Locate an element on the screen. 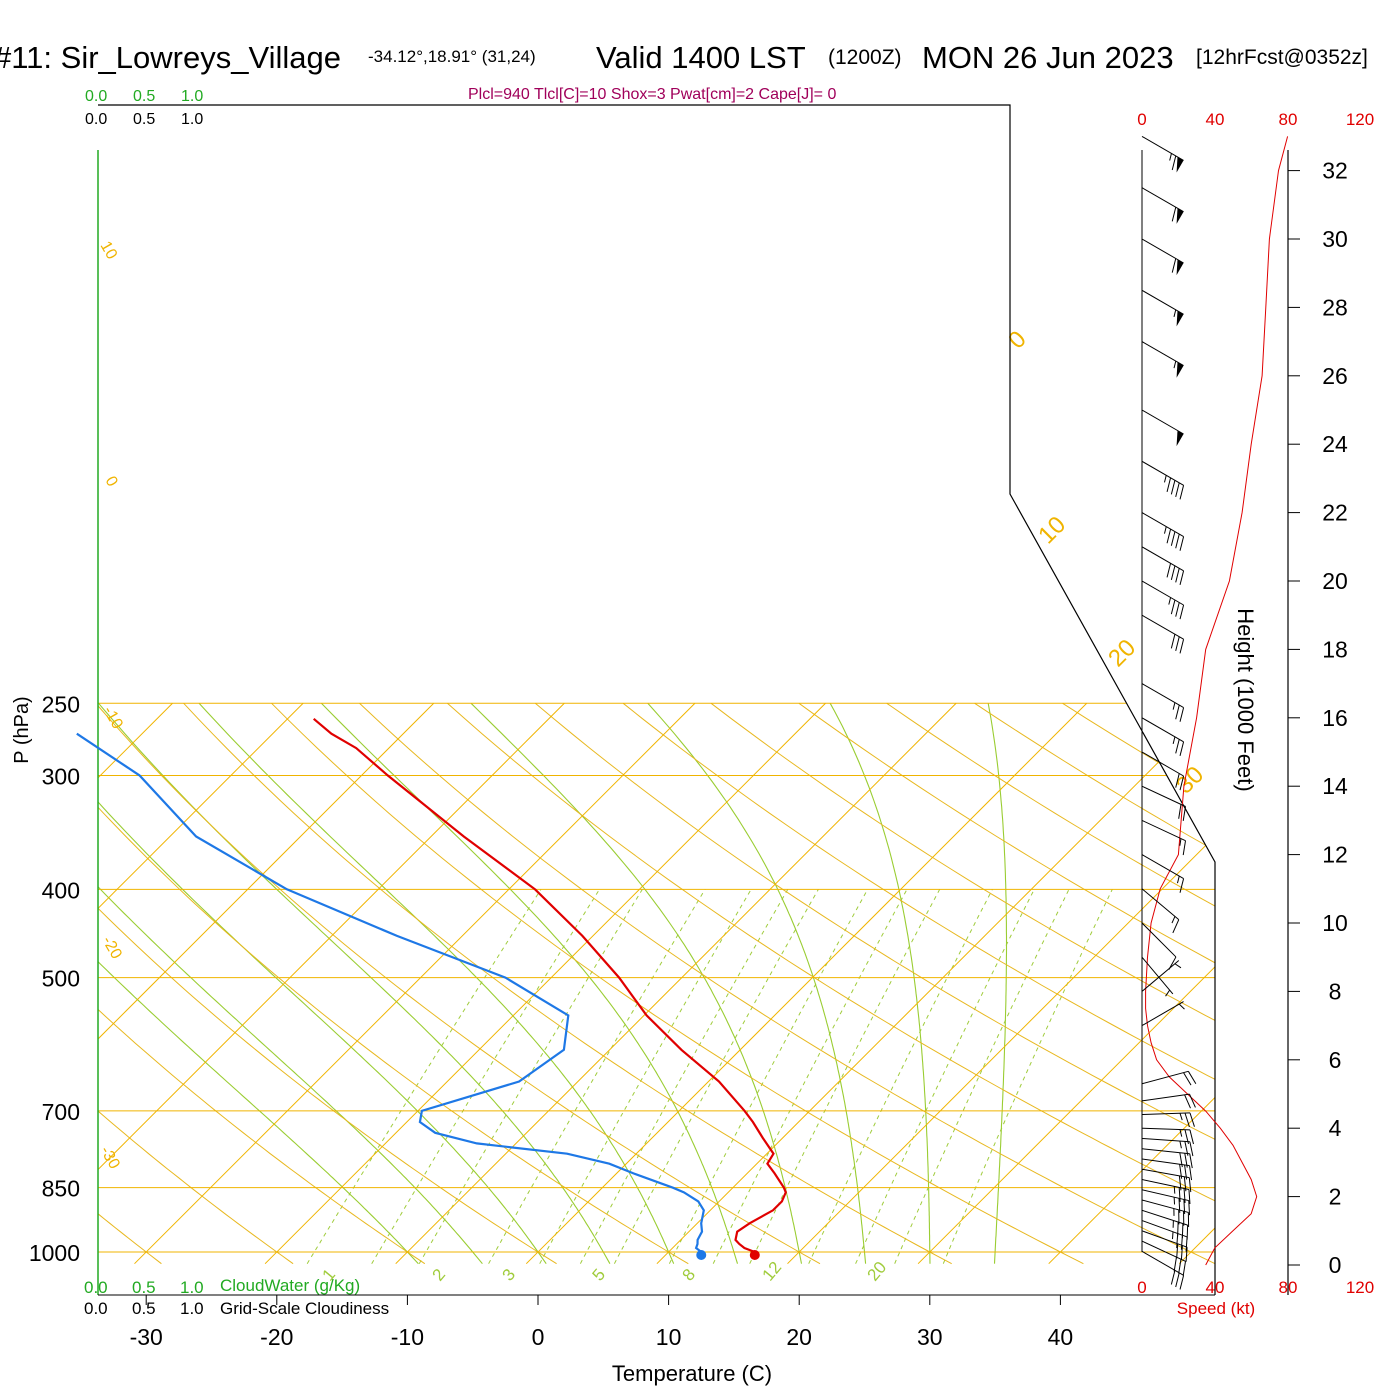 This screenshot has width=1400, height=1400. isotherm-label: 20 is located at coordinates (1122, 653).